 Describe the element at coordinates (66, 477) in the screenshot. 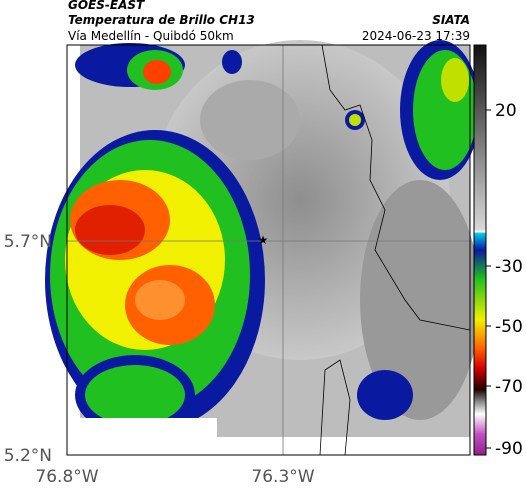

I see `lon-label: 76.8°W` at that location.